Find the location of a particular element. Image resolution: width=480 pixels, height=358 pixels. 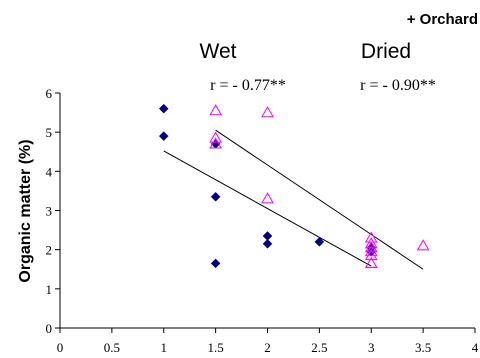

series-label-wet: Wet is located at coordinates (218, 51).